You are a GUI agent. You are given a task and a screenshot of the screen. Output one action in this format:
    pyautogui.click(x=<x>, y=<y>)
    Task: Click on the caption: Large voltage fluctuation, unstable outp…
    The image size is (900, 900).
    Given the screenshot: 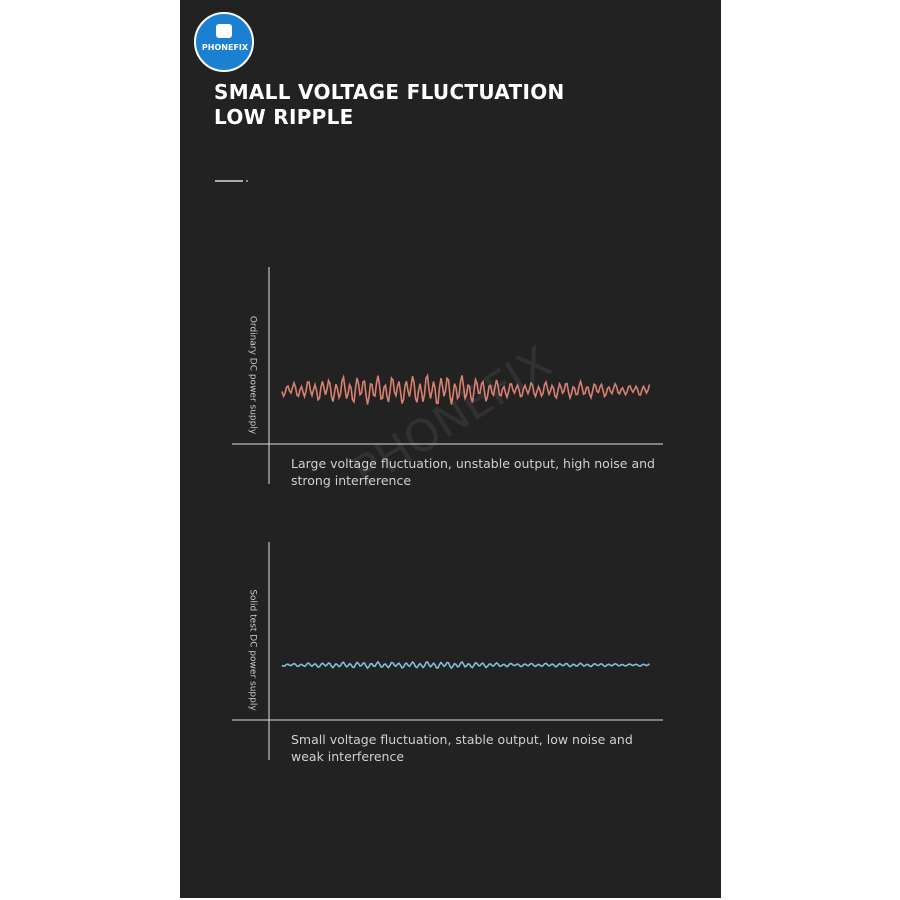 What is the action you would take?
    pyautogui.click(x=473, y=472)
    